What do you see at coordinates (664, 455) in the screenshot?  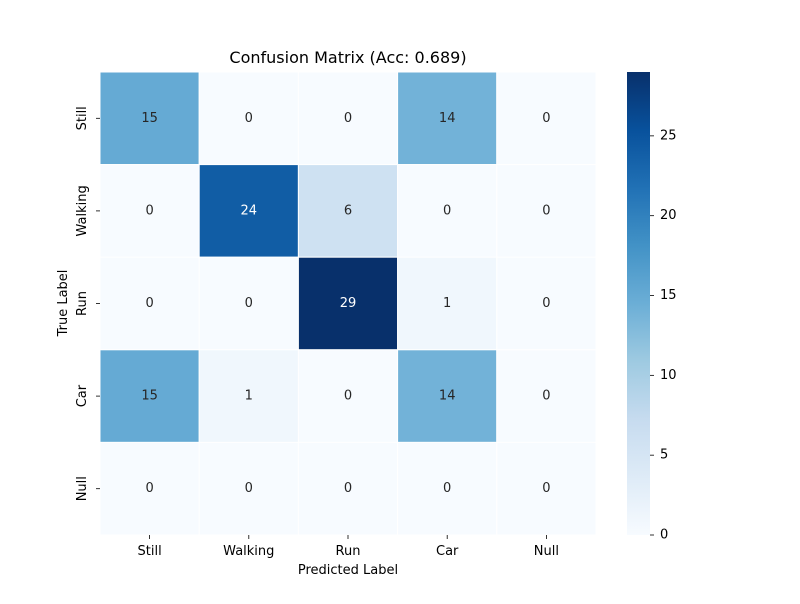 I see `colorbar-tick-label: 5` at bounding box center [664, 455].